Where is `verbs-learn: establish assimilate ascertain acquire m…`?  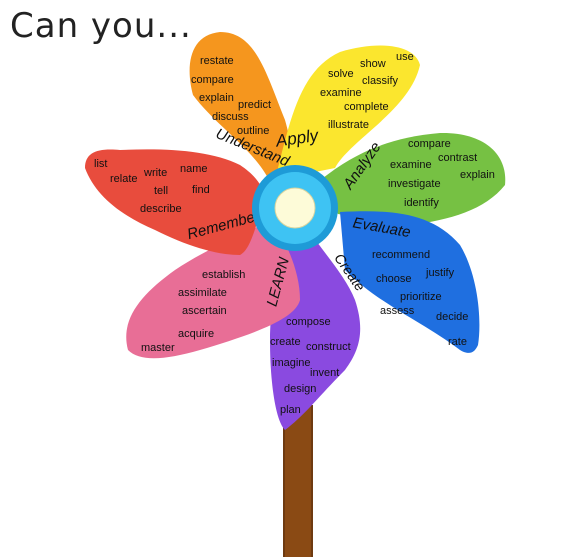
verbs-learn: establish assimilate ascertain acquire m… is located at coordinates (193, 311).